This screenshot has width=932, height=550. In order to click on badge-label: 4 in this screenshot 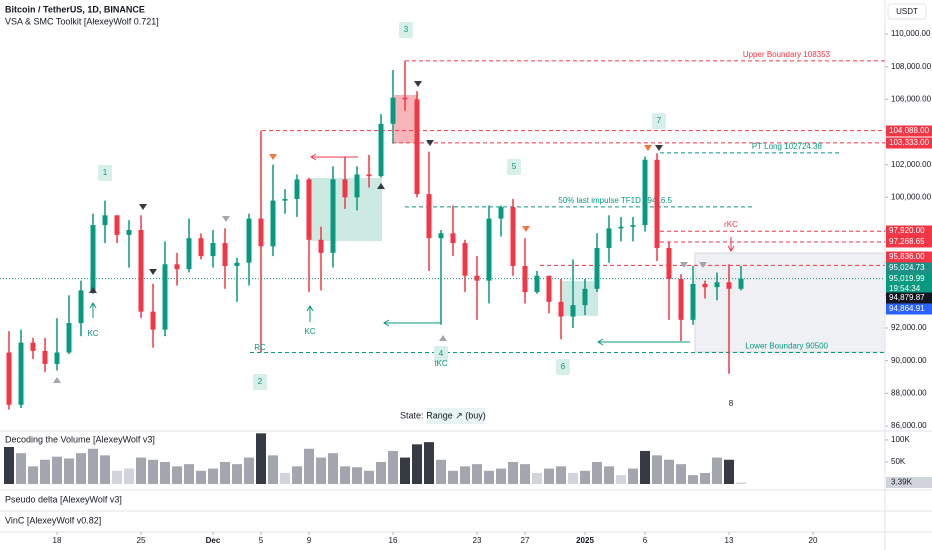, I will do `click(441, 353)`.